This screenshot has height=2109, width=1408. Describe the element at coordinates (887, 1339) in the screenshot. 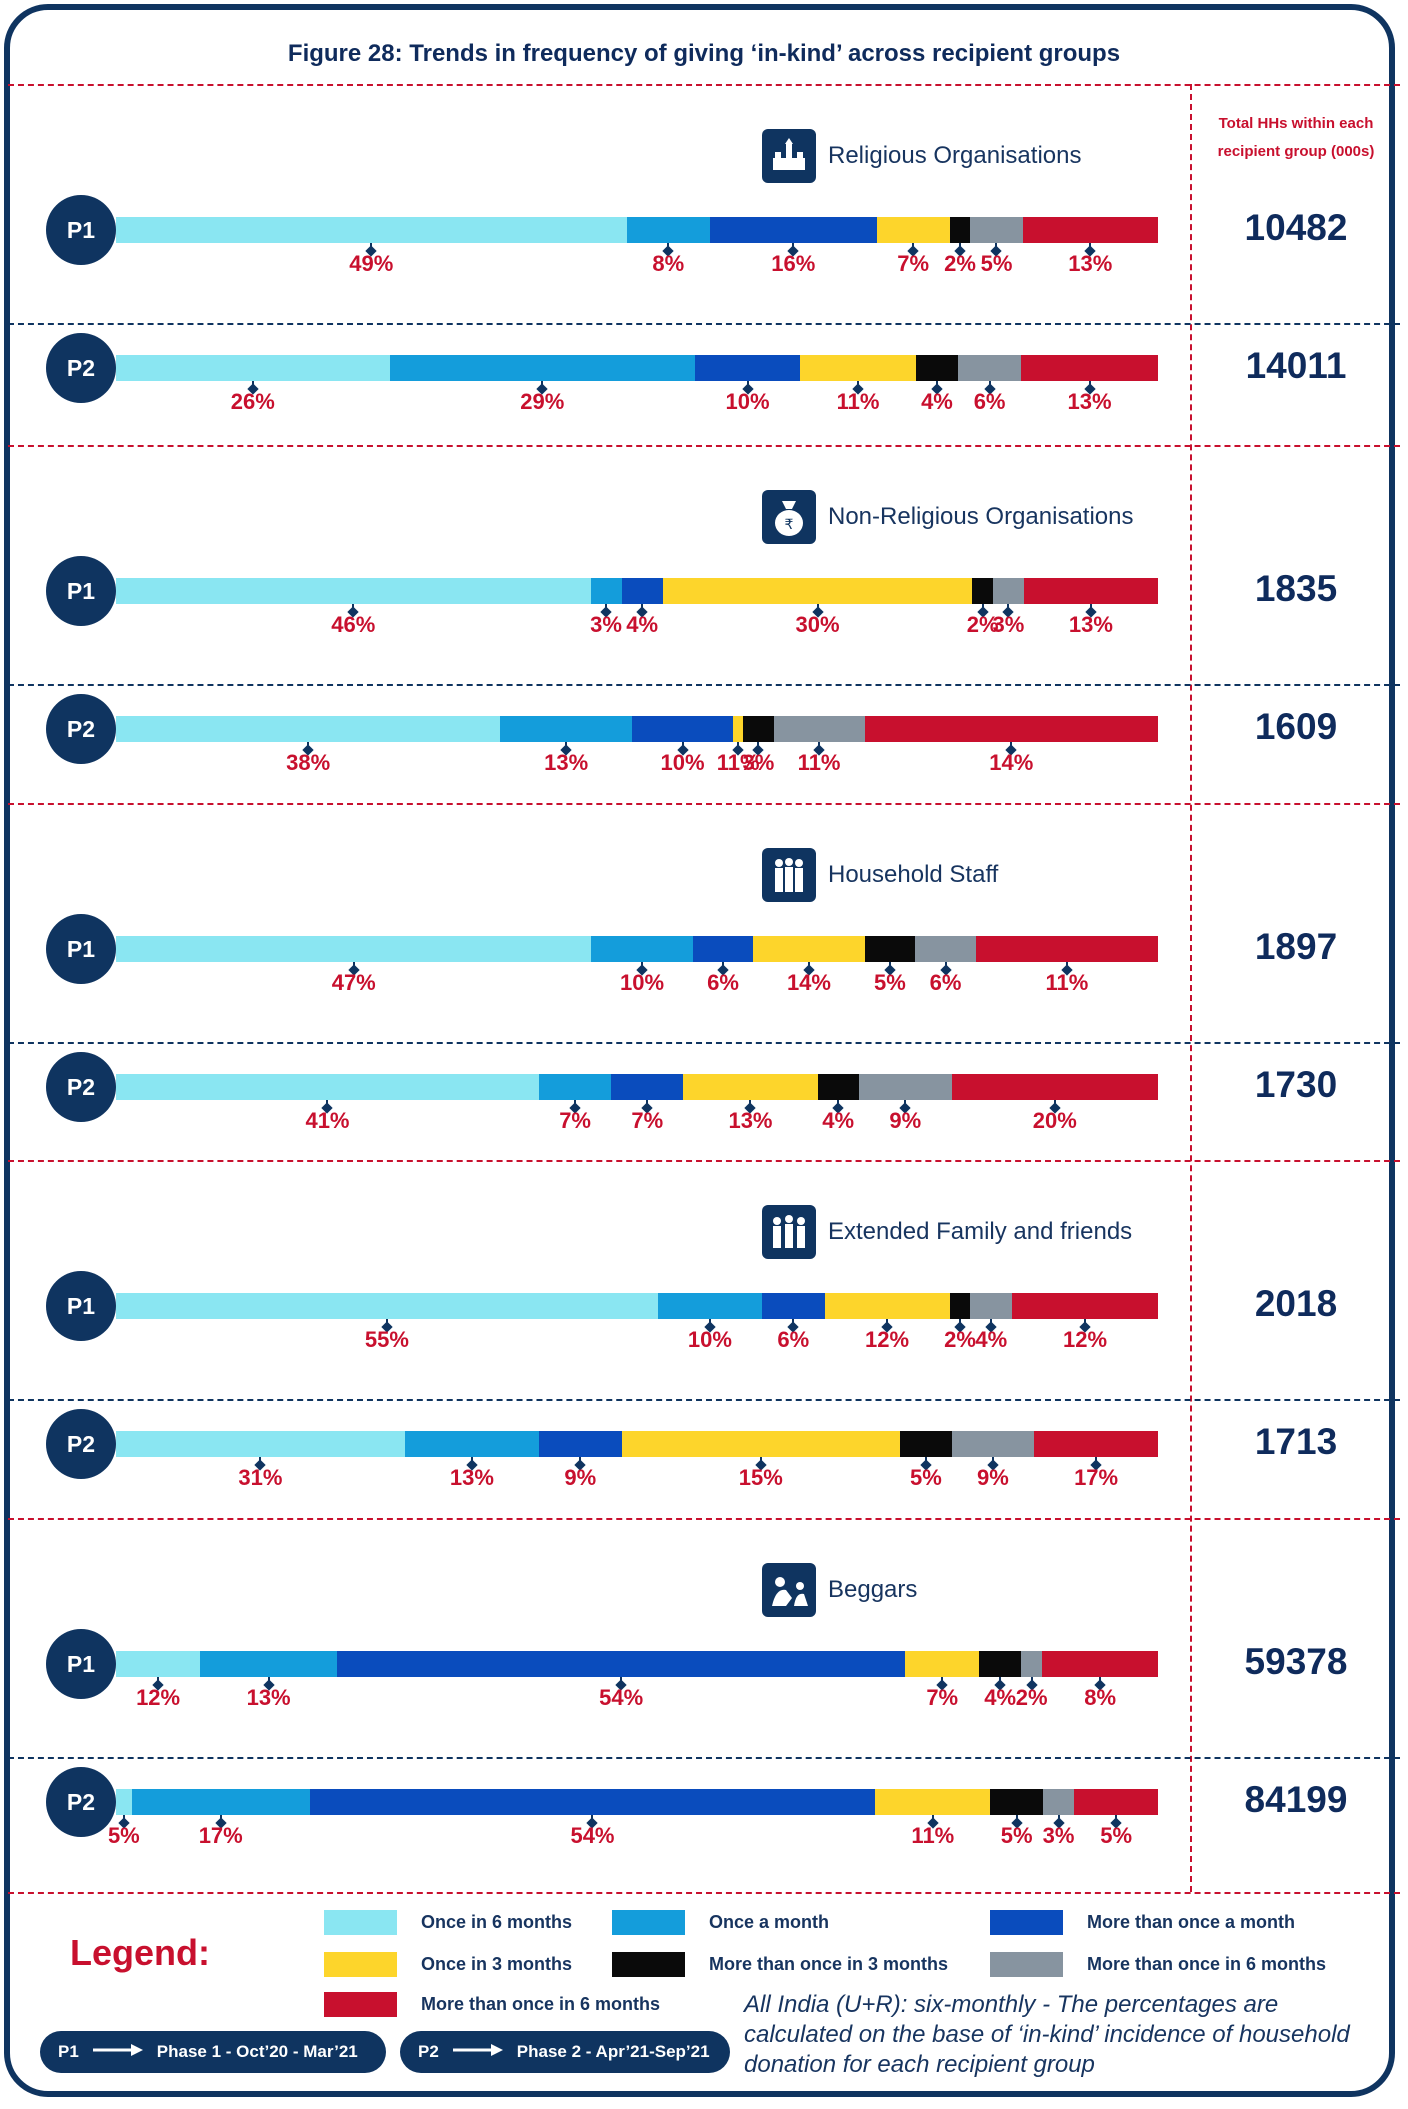

I see `data-label: 12%` at that location.